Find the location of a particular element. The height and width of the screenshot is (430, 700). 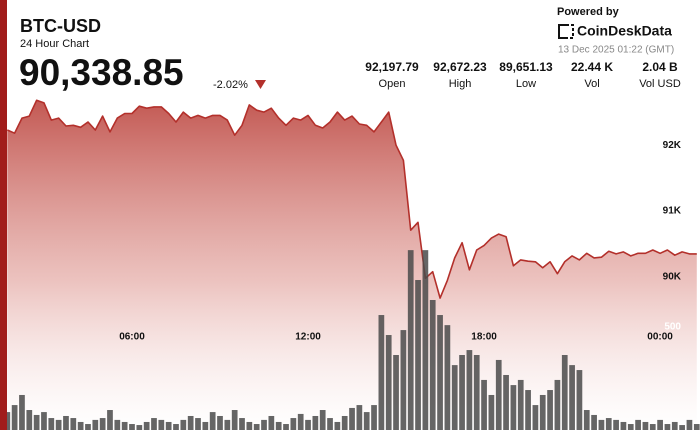

x-tick-label: 00:00 is located at coordinates (660, 337).